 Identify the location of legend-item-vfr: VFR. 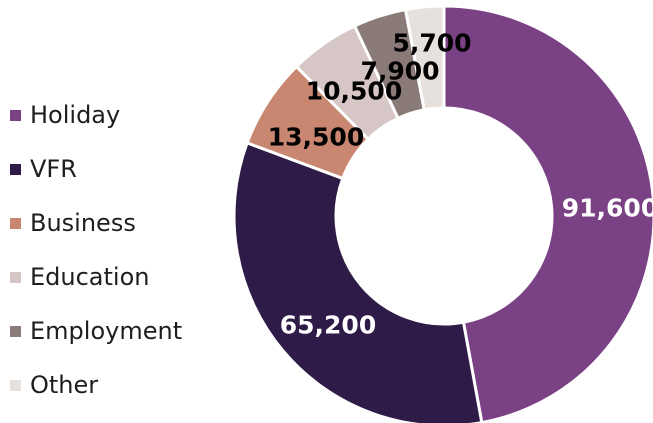
(125, 169).